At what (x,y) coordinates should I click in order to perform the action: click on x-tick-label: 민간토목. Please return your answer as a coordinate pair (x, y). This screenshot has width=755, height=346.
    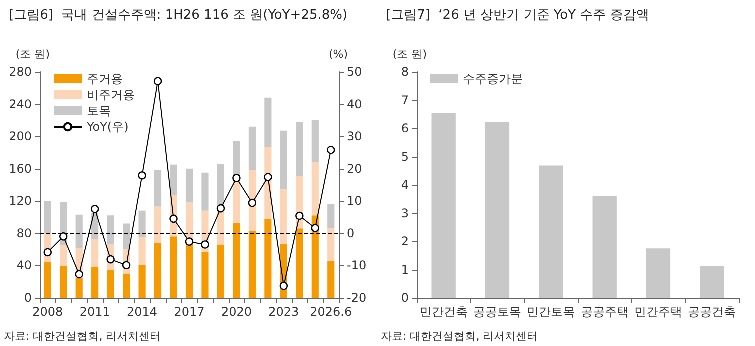
    Looking at the image, I should click on (551, 312).